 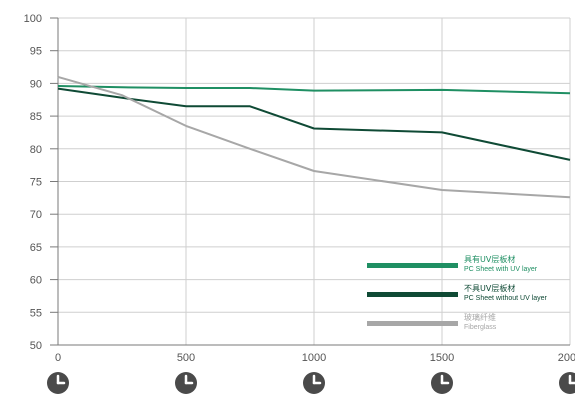 What do you see at coordinates (506, 298) in the screenshot?
I see `legend-sublabel: PC Sheet without UV layer` at bounding box center [506, 298].